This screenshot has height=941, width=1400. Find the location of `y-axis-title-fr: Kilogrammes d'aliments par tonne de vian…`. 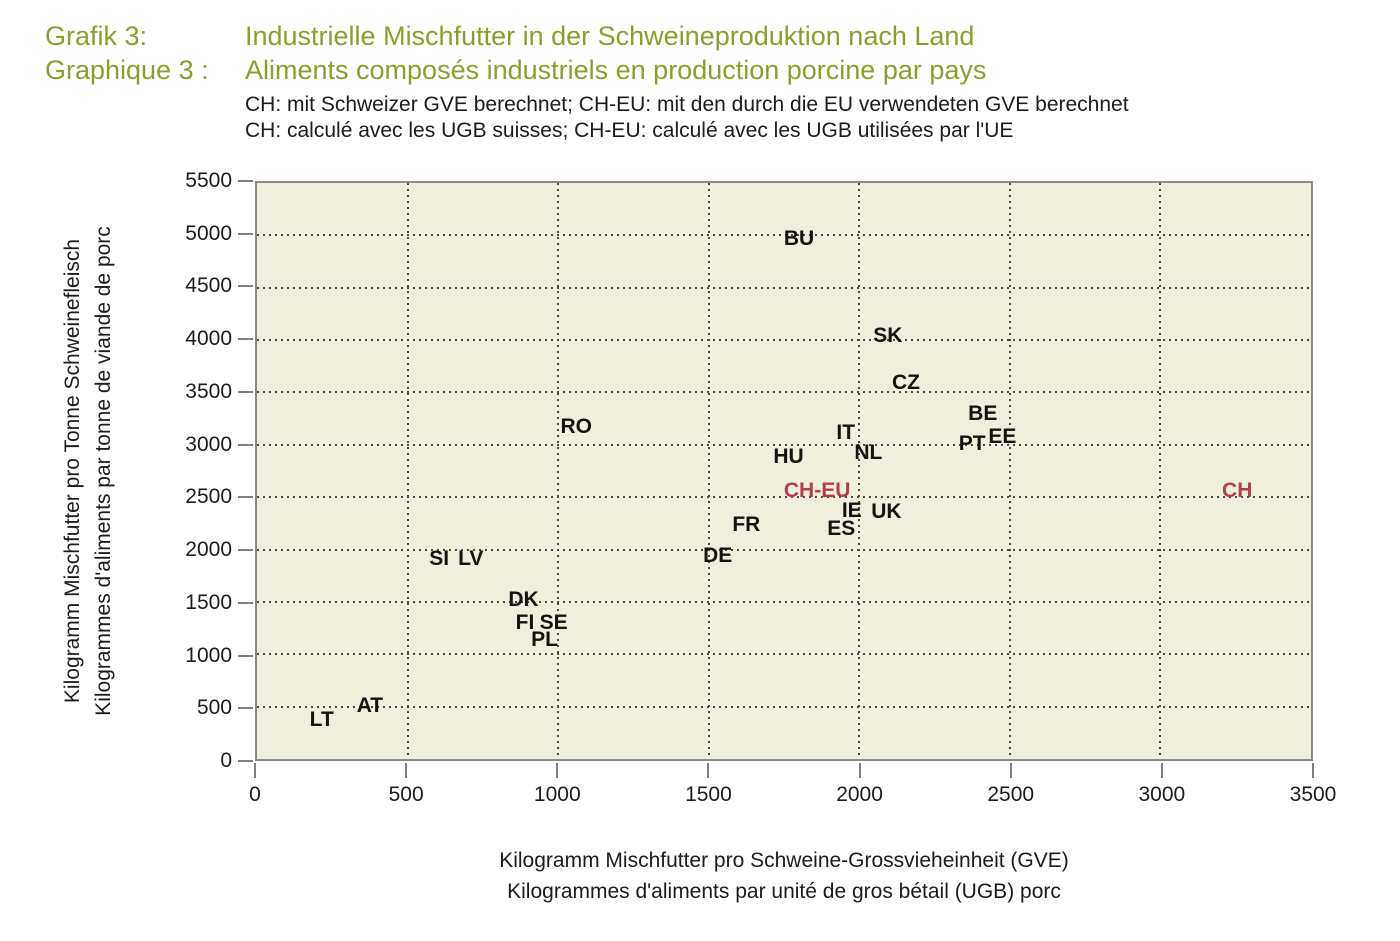

y-axis-title-fr: Kilogrammes d'aliments par tonne de vian… is located at coordinates (103, 471).